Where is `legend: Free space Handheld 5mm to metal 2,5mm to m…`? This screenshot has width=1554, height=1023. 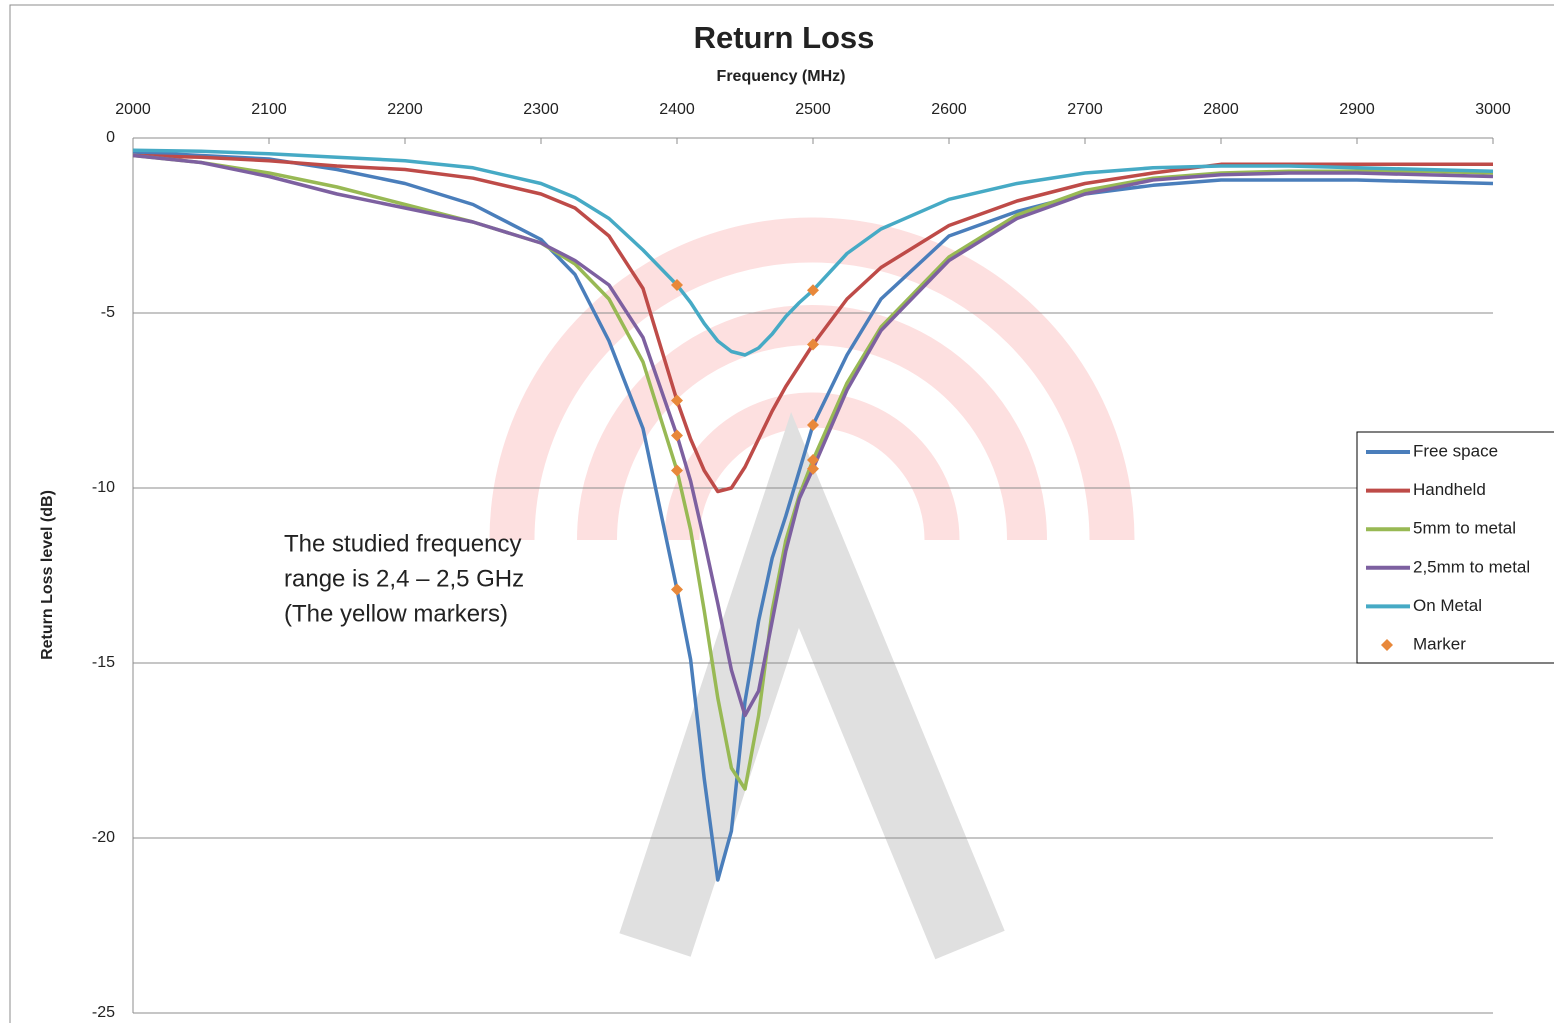 legend: Free space Handheld 5mm to metal 2,5mm to m… is located at coordinates (1455, 547).